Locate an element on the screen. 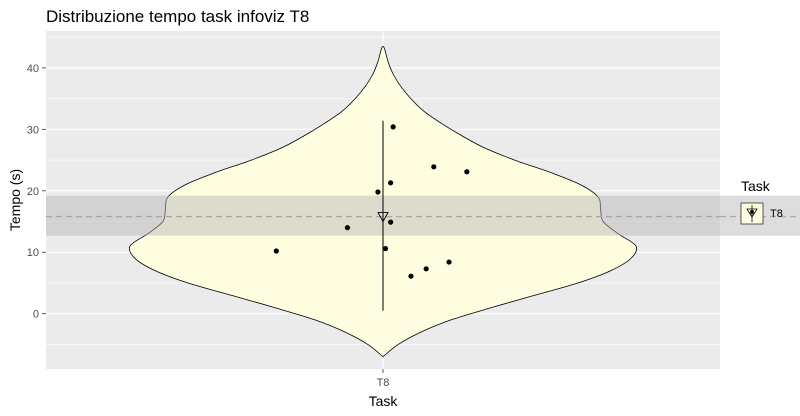 The height and width of the screenshot is (416, 800). legend: Task T8 is located at coordinates (761, 201).